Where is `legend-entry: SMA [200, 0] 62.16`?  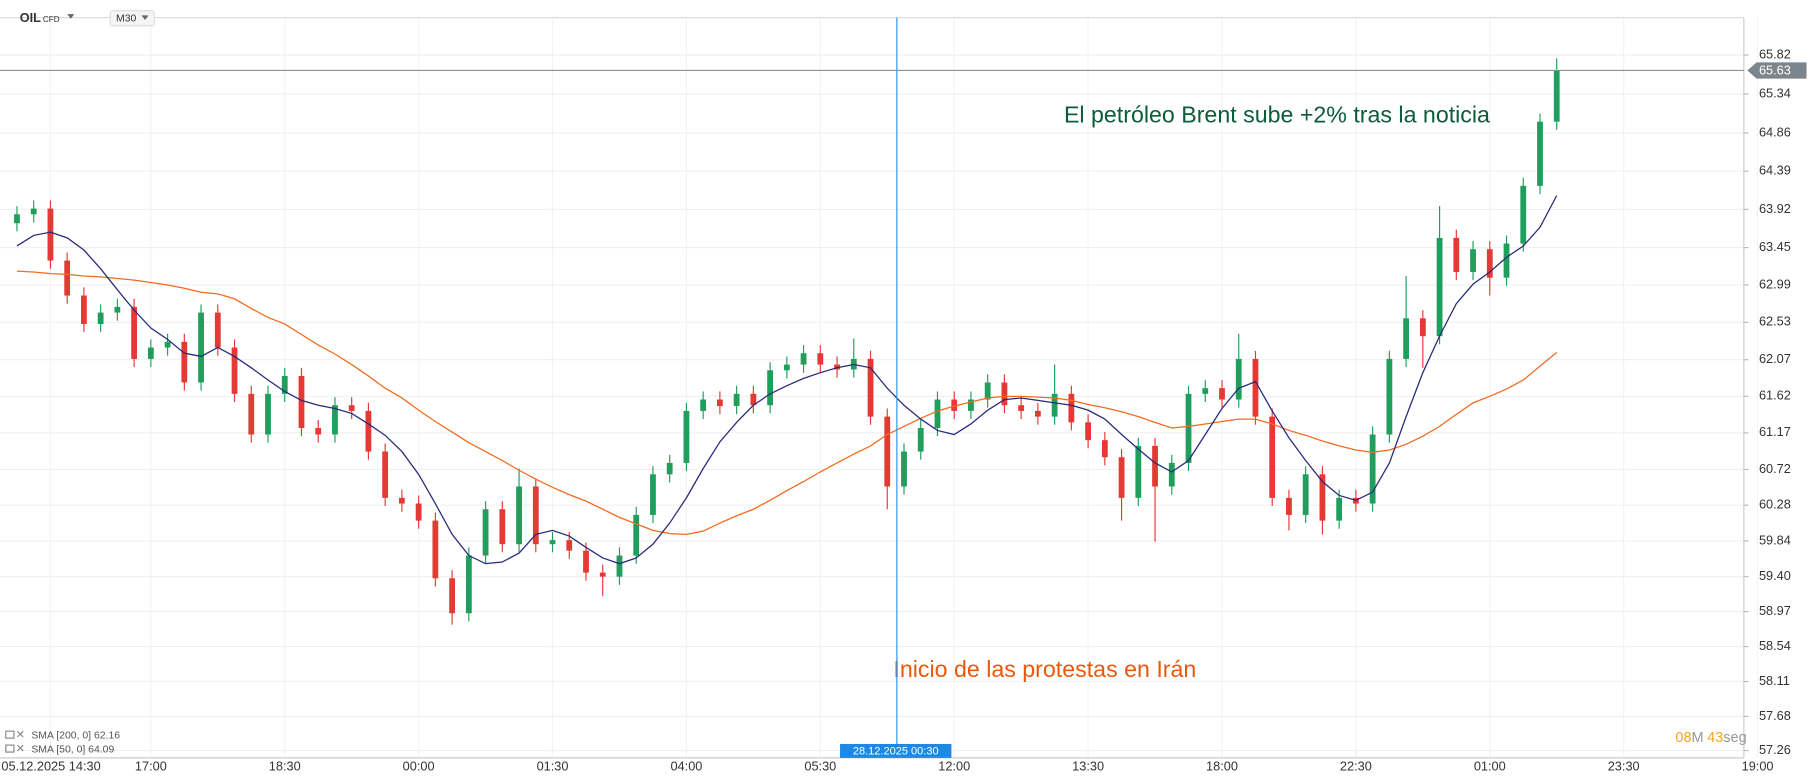
legend-entry: SMA [200, 0] 62.16 is located at coordinates (75, 736).